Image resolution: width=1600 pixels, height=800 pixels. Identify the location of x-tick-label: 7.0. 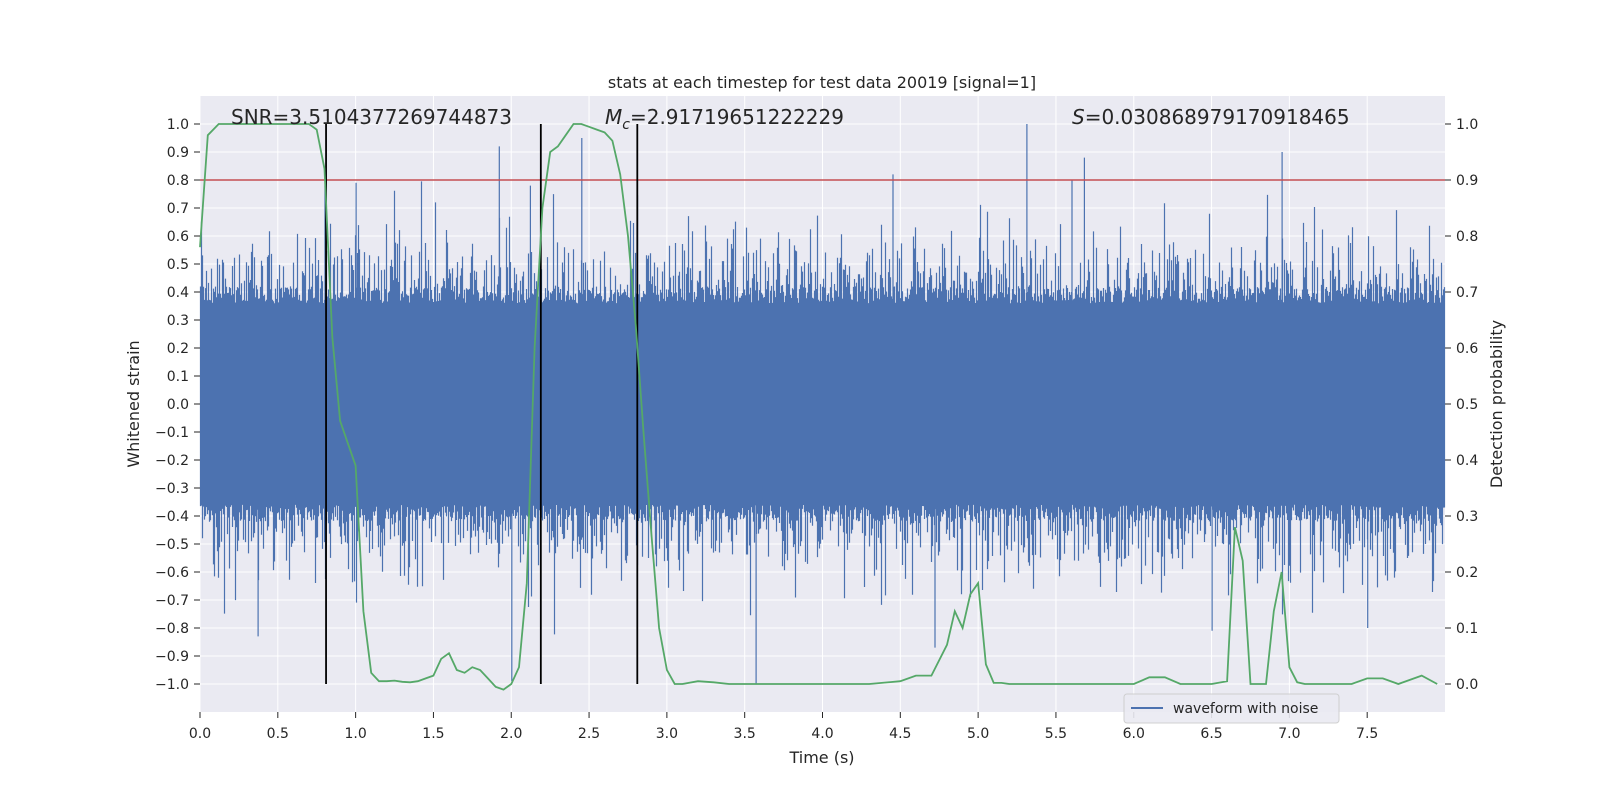
(1289, 734).